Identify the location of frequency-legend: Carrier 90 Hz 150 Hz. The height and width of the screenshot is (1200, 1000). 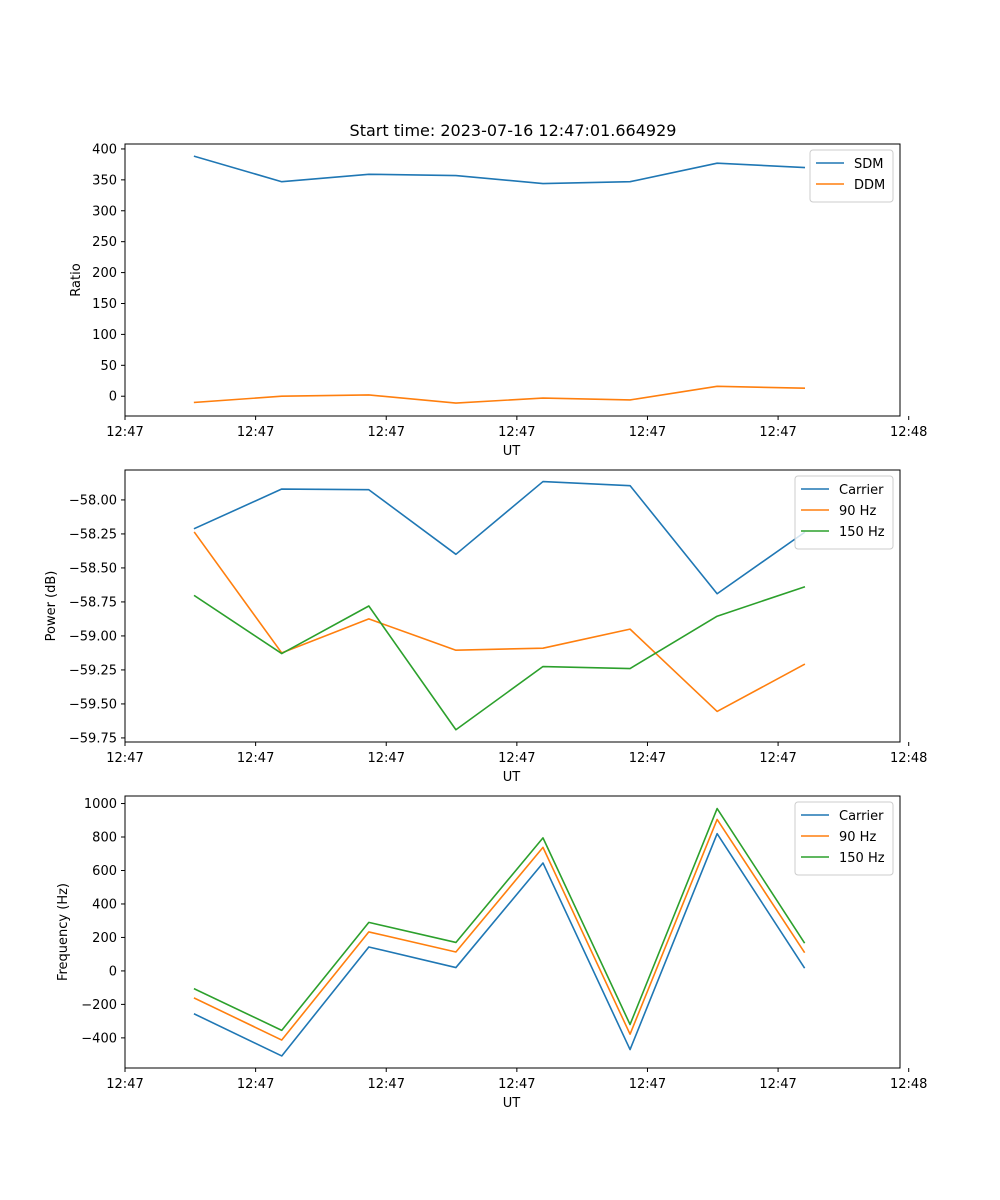
(844, 838).